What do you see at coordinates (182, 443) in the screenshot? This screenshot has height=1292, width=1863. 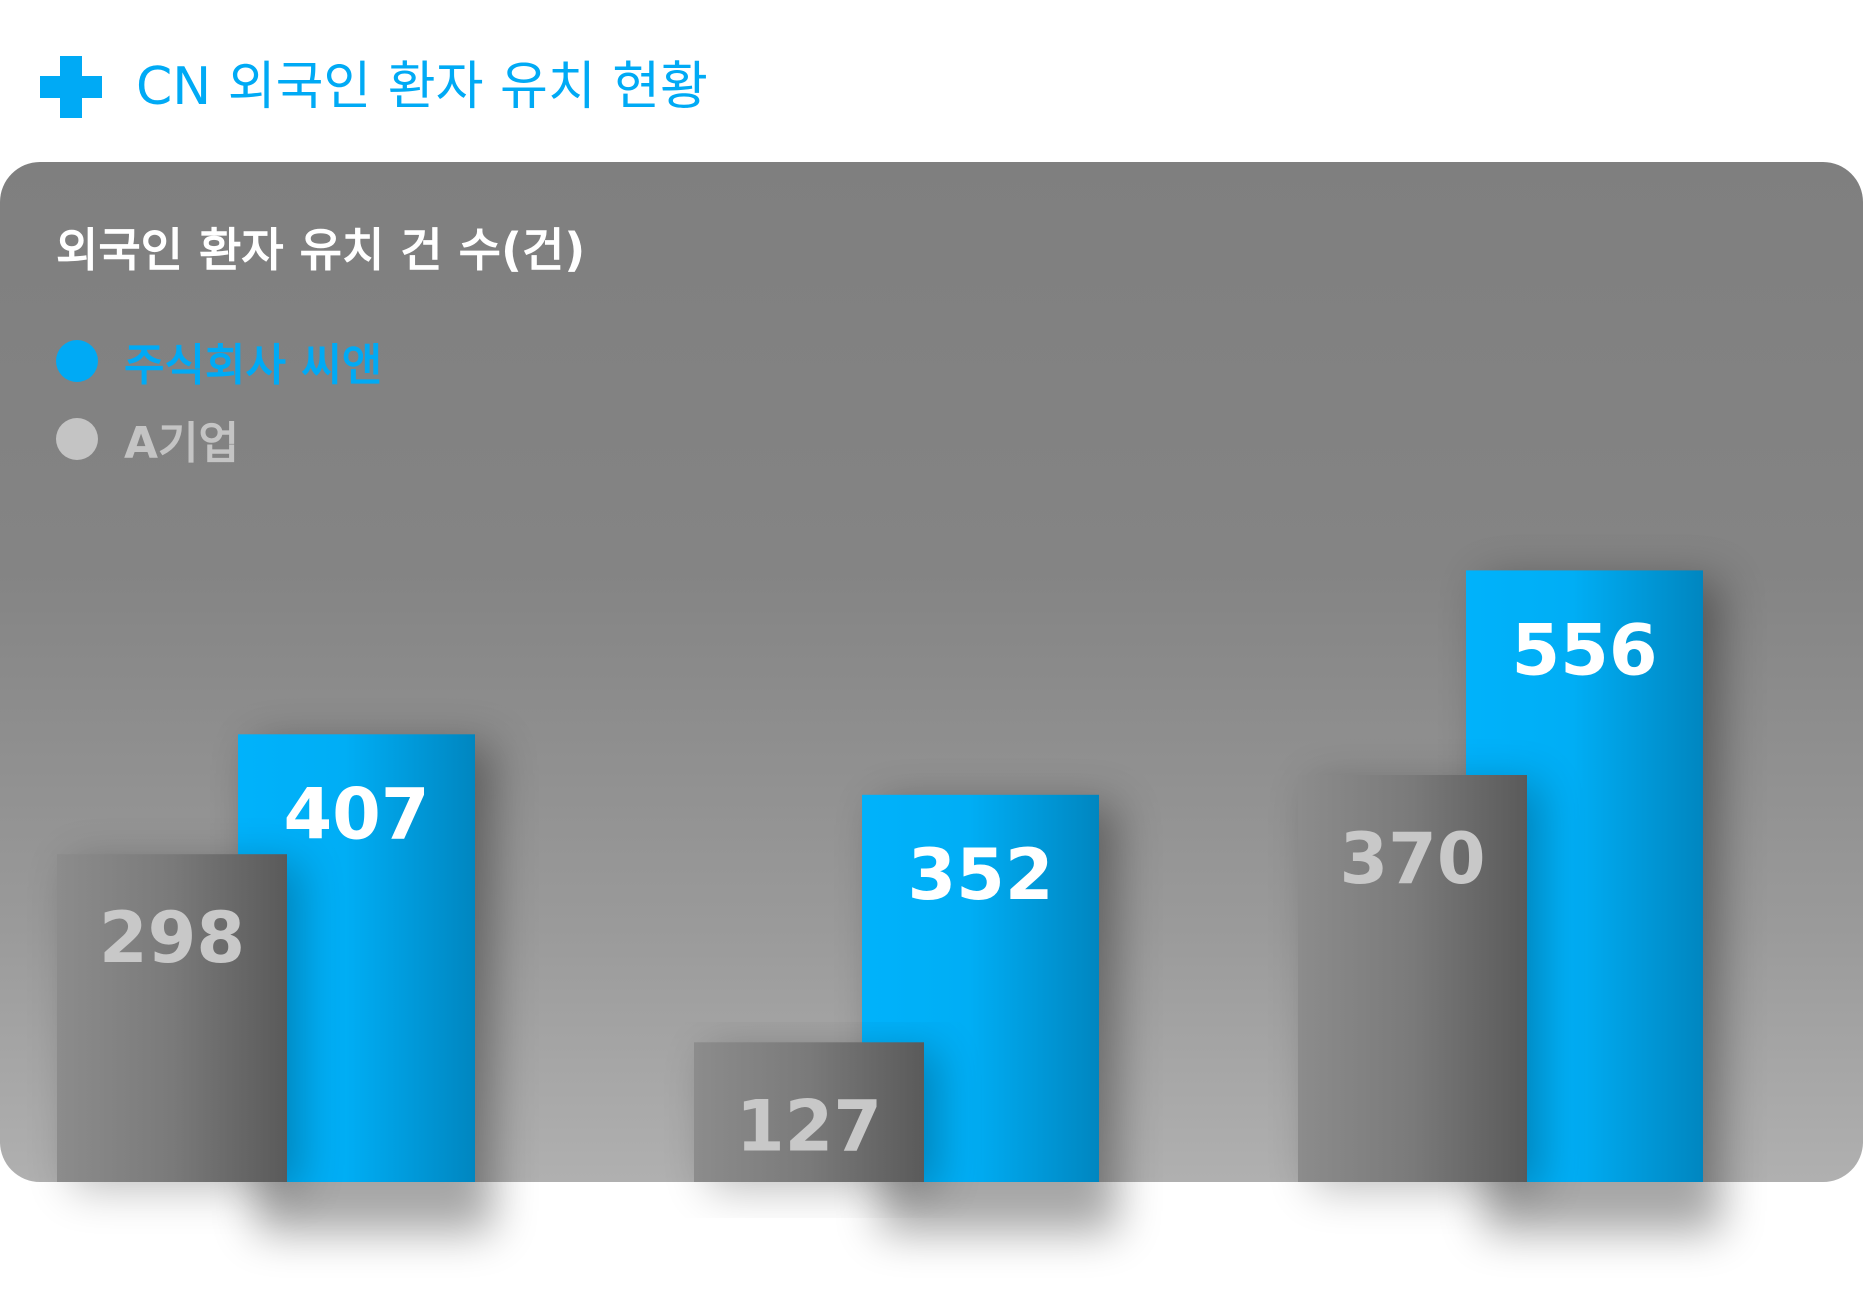 I see `legend-label-a: A기업` at bounding box center [182, 443].